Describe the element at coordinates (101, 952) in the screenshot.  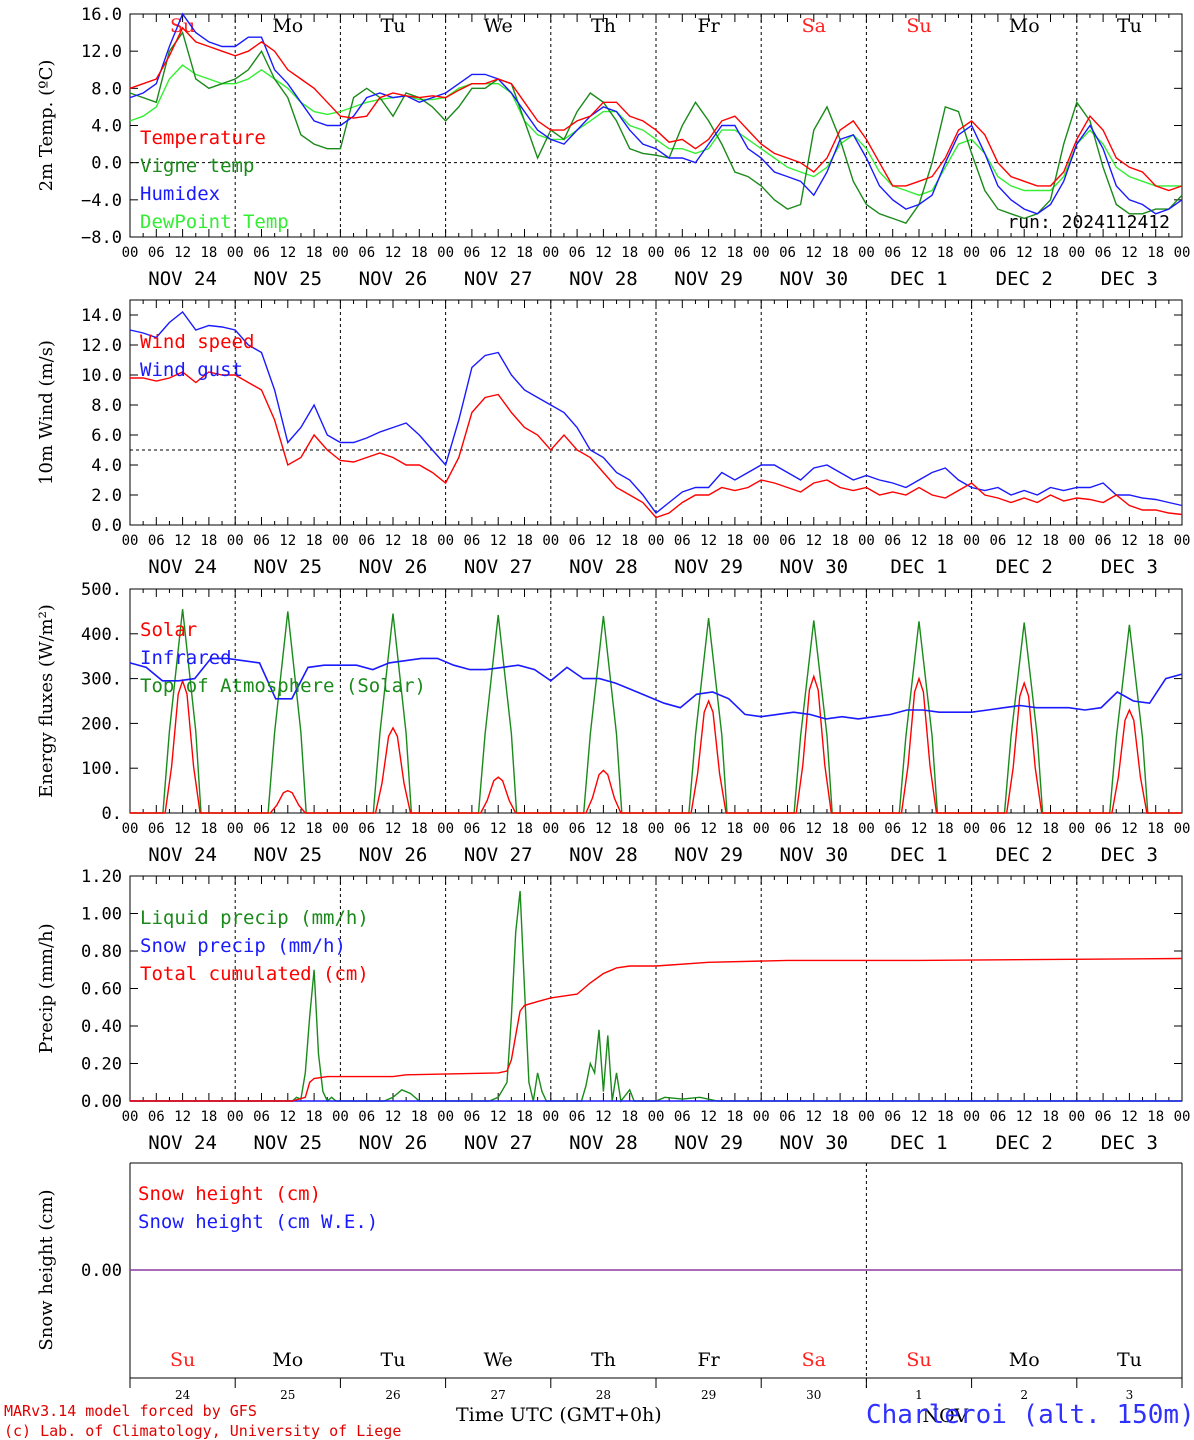
I see `y-tick-label: 0.80` at that location.